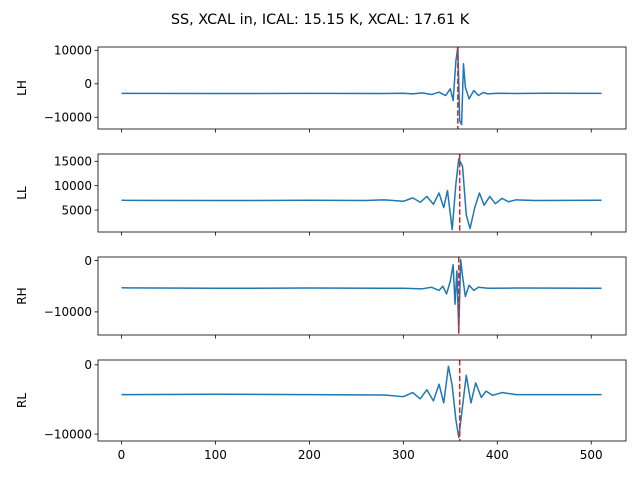 The height and width of the screenshot is (480, 640). Describe the element at coordinates (73, 162) in the screenshot. I see `y-tick-label: 15000` at that location.